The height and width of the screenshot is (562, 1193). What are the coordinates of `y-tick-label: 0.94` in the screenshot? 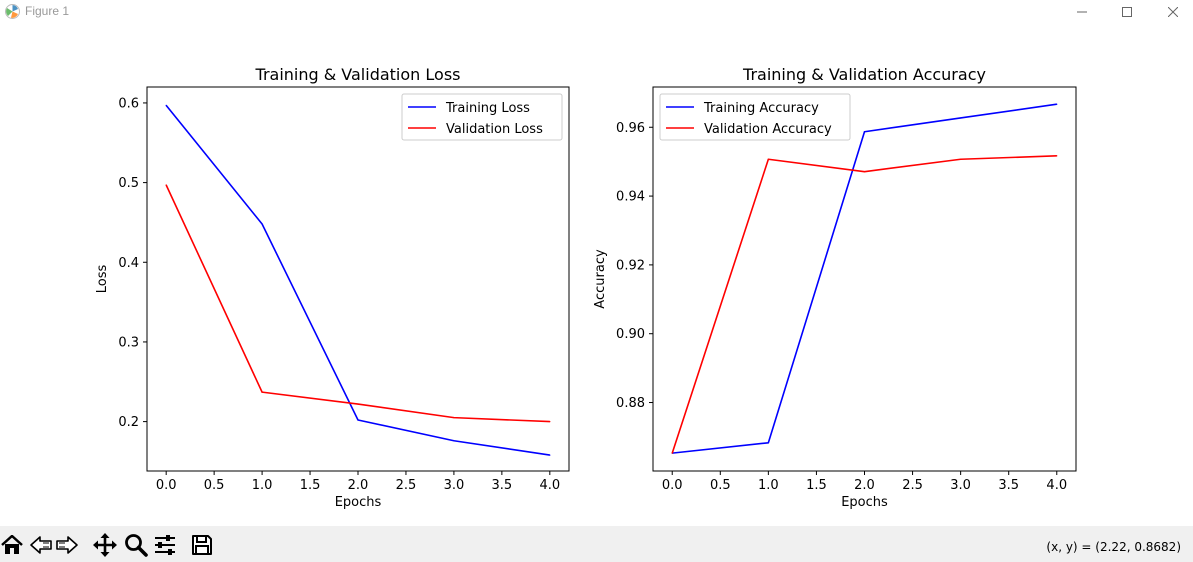 It's located at (630, 197).